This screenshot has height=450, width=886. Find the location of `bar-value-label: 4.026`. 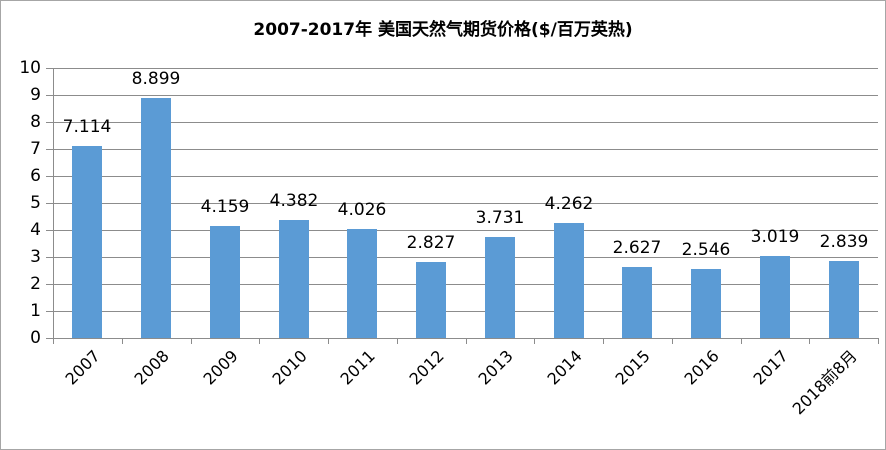

bar-value-label: 4.026 is located at coordinates (362, 210).